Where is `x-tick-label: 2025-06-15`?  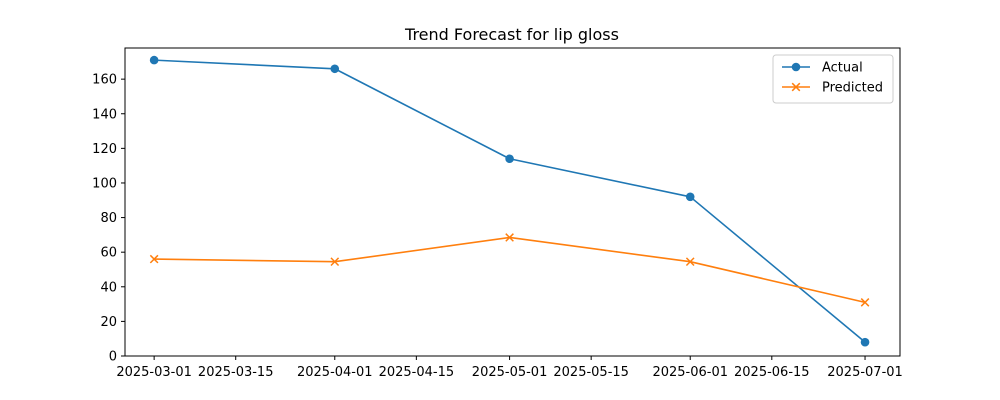 x-tick-label: 2025-06-15 is located at coordinates (772, 372).